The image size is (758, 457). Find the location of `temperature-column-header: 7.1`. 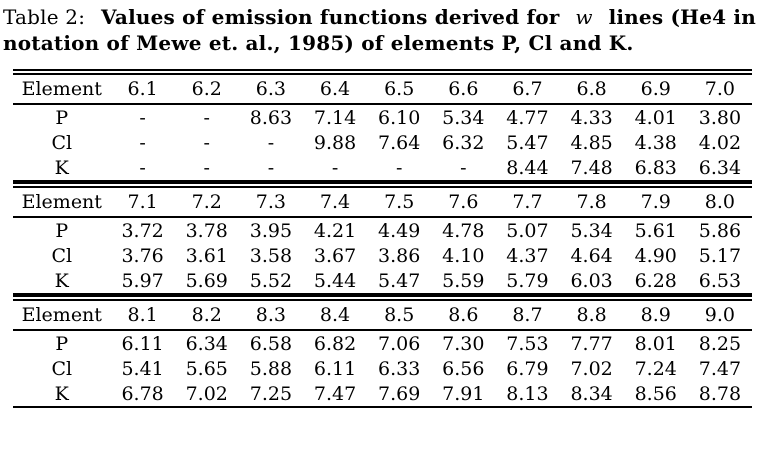

temperature-column-header: 7.1 is located at coordinates (142, 201).